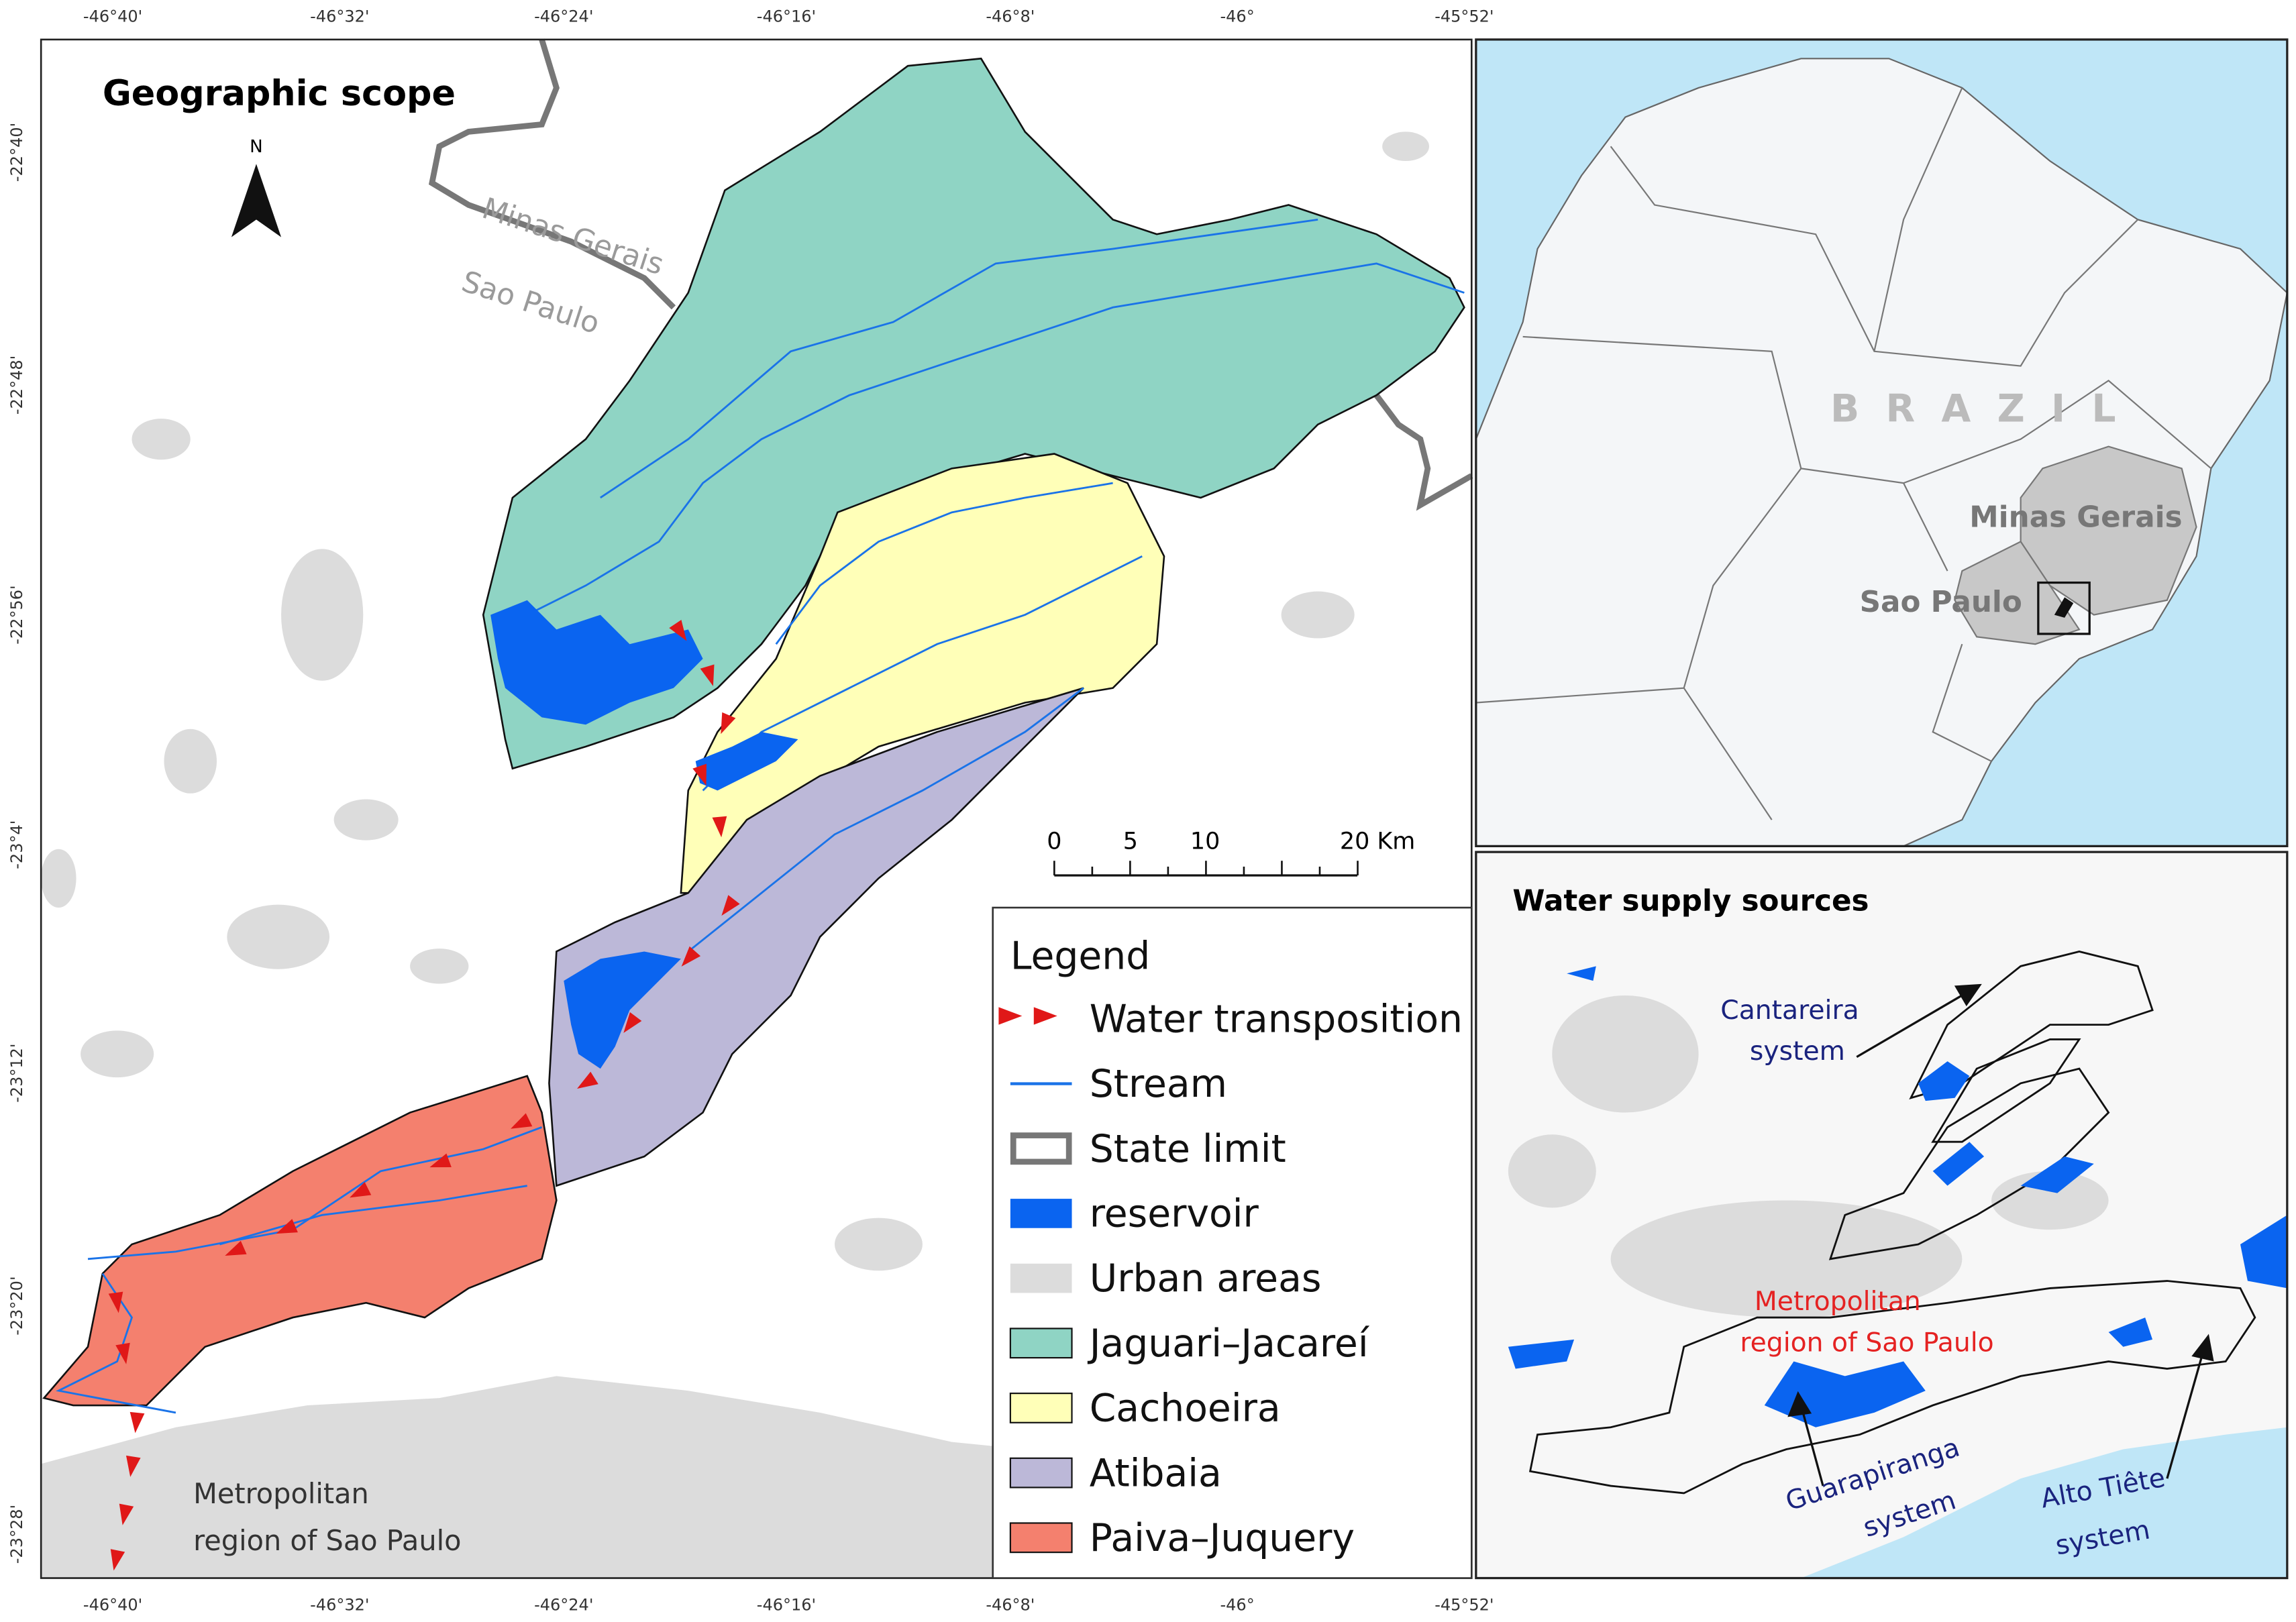 This screenshot has width=2296, height=1622. I want to click on legend-item: Atibaia, so click(1115, 1473).